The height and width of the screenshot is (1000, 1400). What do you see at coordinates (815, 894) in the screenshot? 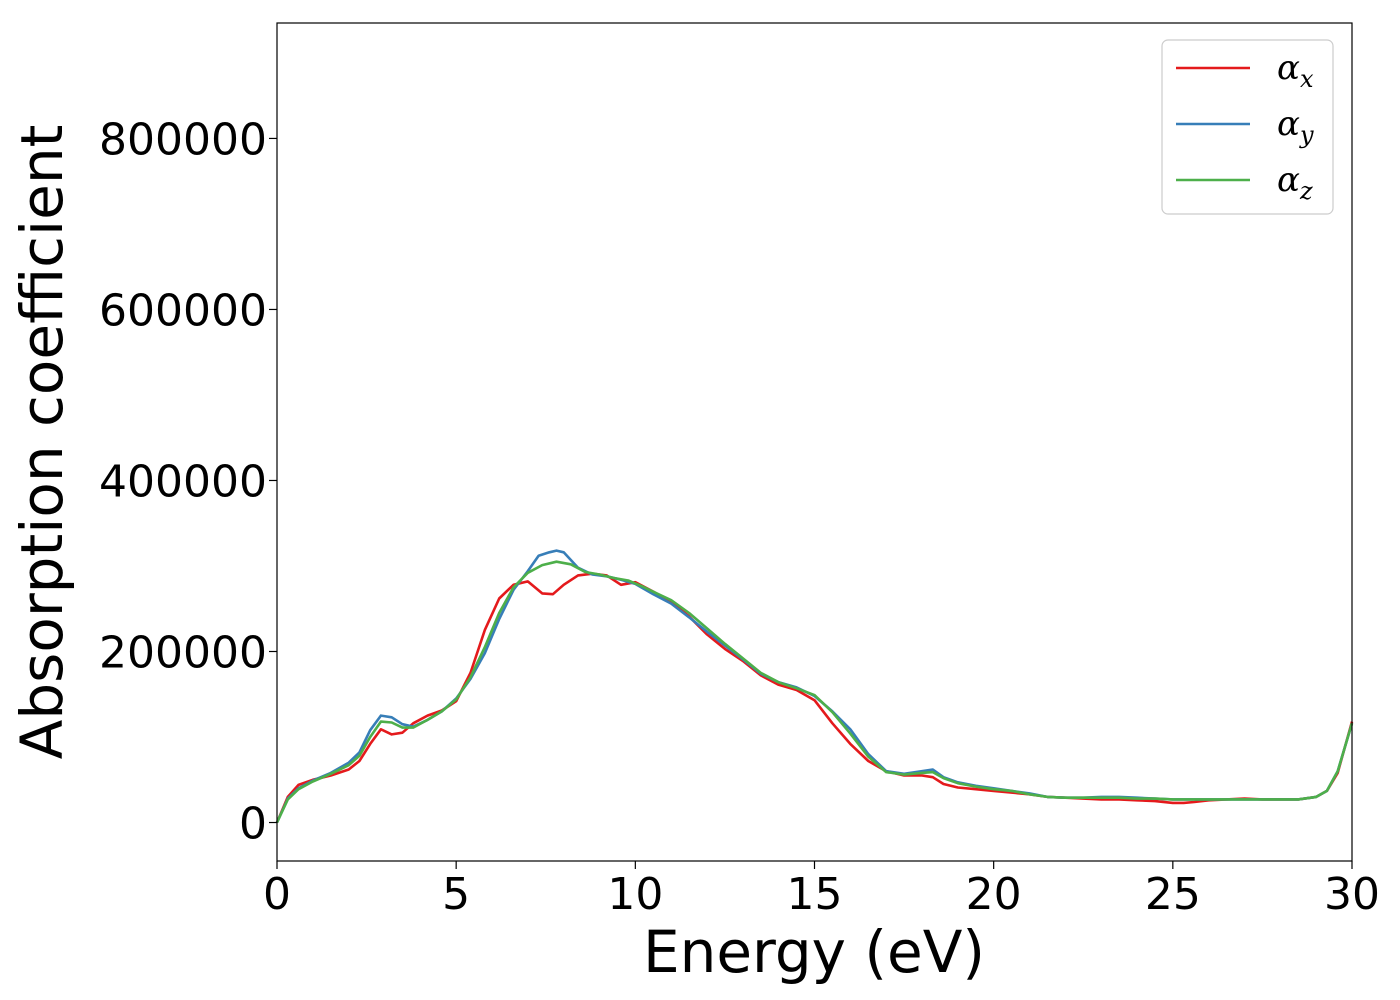
I see `x-tick-label: 15` at bounding box center [815, 894].